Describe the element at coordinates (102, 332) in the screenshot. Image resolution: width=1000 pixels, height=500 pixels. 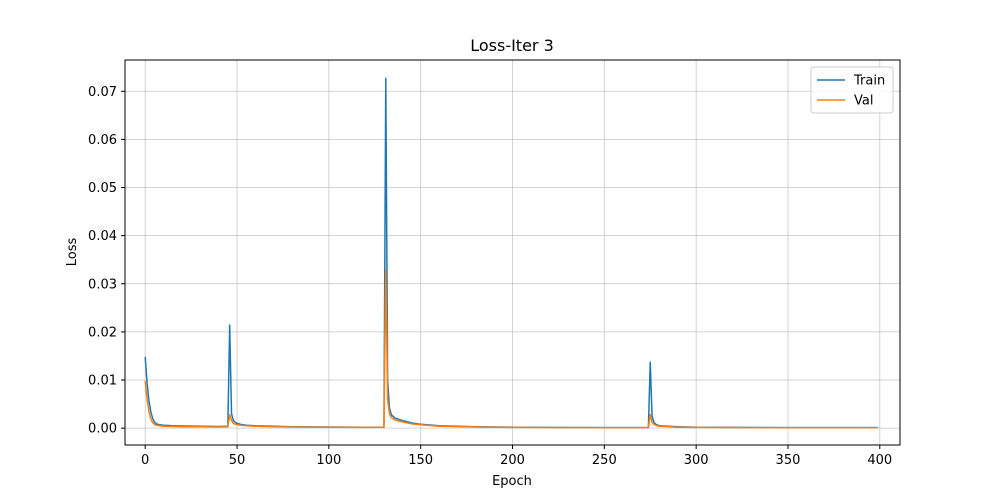
I see `y-tick-label: 0.02` at that location.